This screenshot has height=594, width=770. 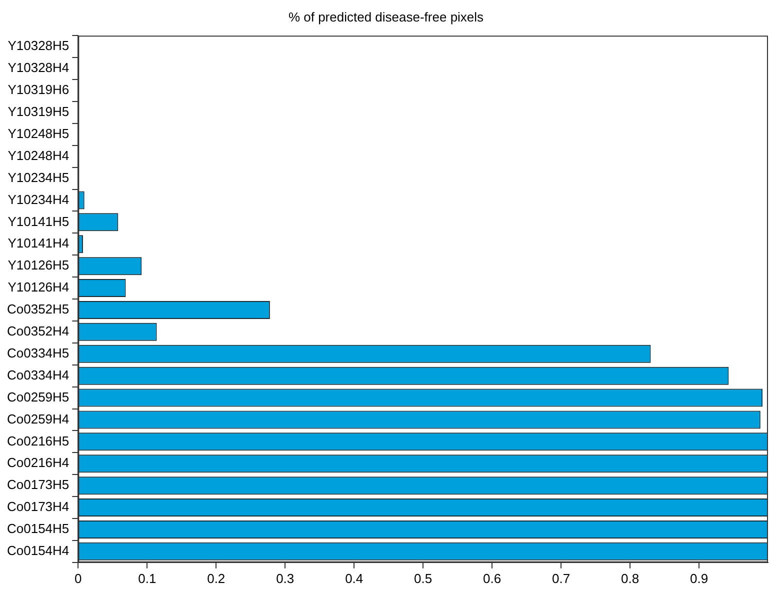 I want to click on y-tick-label: Y10126H5, so click(x=39, y=265).